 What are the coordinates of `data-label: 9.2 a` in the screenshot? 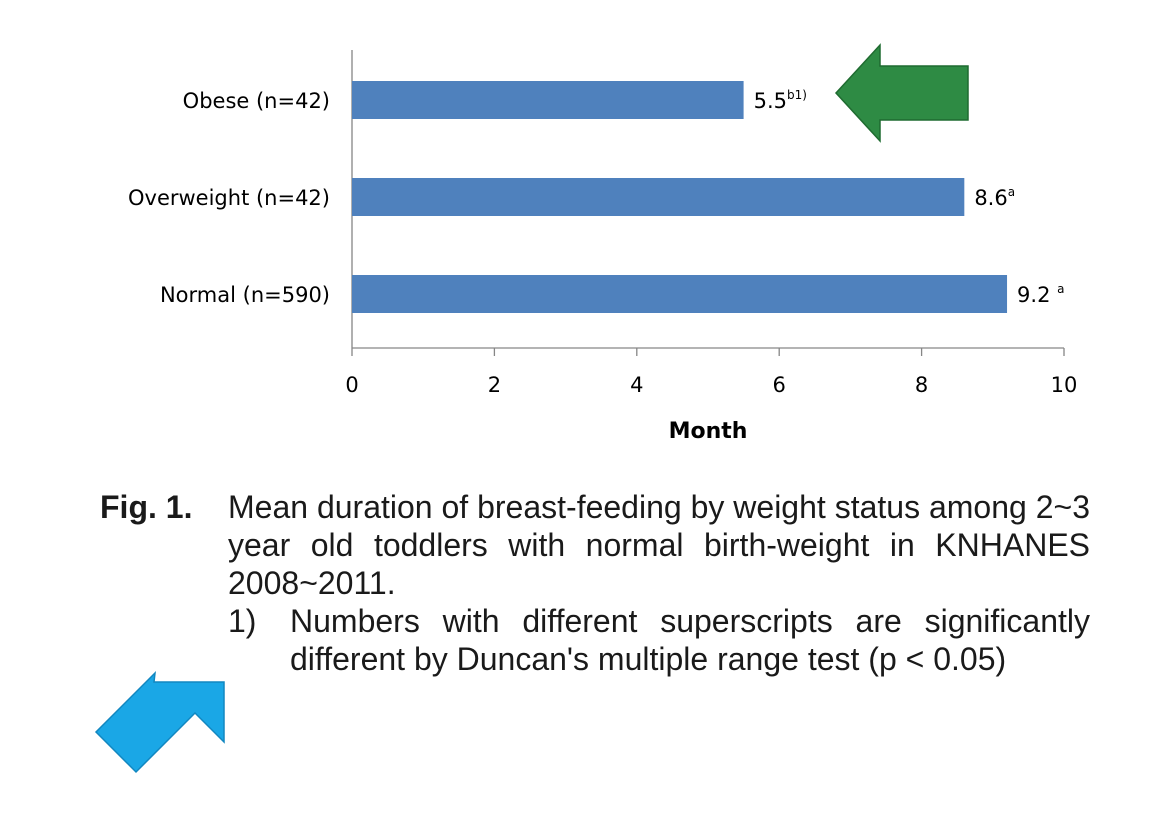 It's located at (1040, 294).